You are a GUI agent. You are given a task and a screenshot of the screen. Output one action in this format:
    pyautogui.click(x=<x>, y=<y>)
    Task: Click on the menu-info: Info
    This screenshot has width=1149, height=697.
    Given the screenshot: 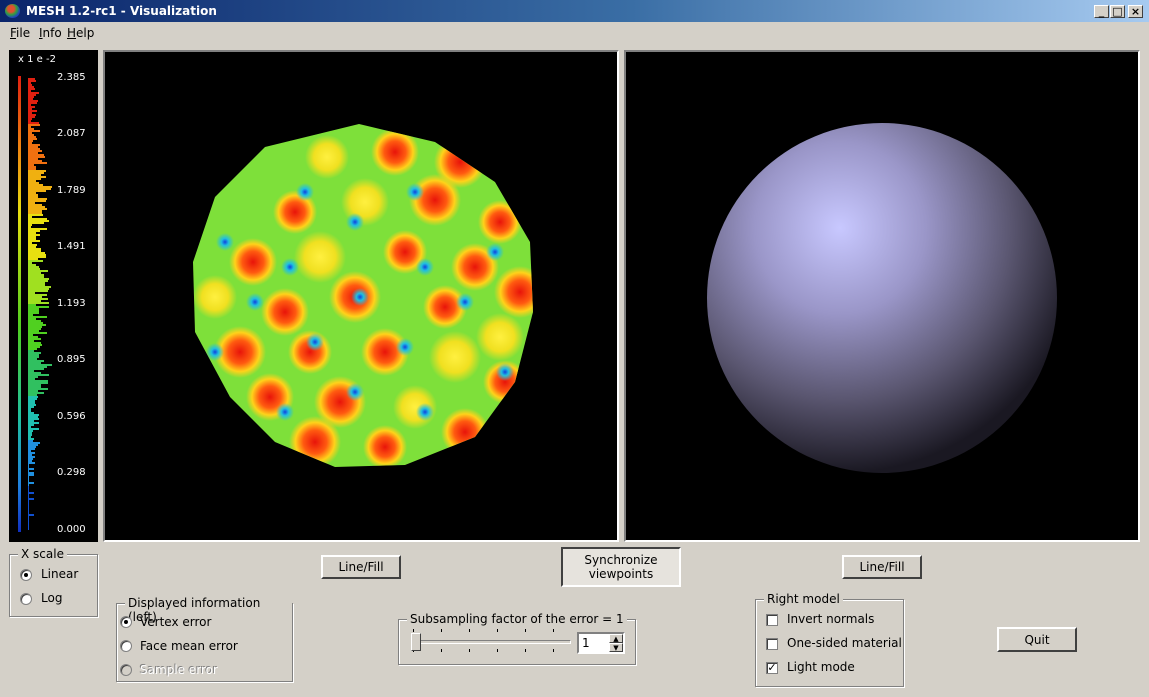 What is the action you would take?
    pyautogui.click(x=50, y=33)
    